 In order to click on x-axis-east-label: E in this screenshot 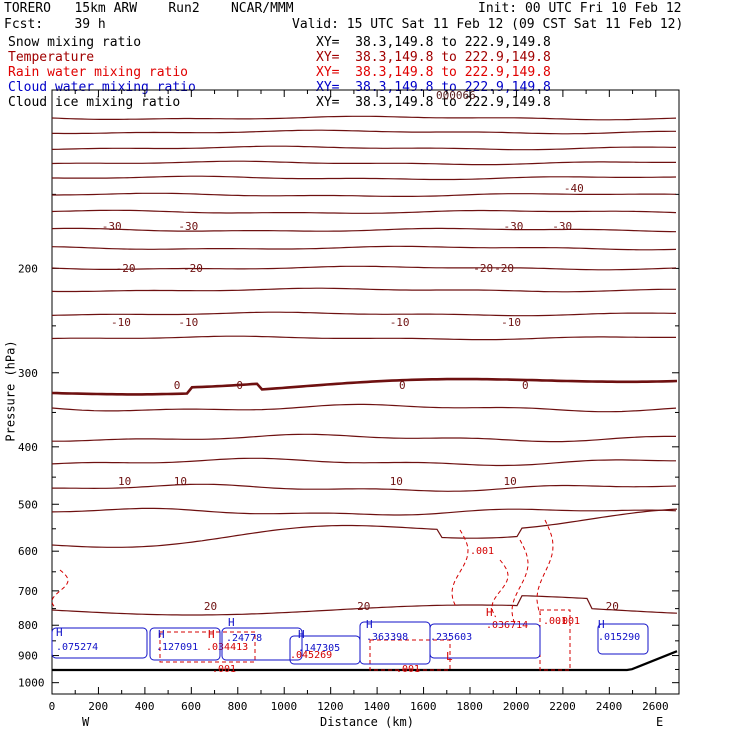, I will do `click(660, 722)`.